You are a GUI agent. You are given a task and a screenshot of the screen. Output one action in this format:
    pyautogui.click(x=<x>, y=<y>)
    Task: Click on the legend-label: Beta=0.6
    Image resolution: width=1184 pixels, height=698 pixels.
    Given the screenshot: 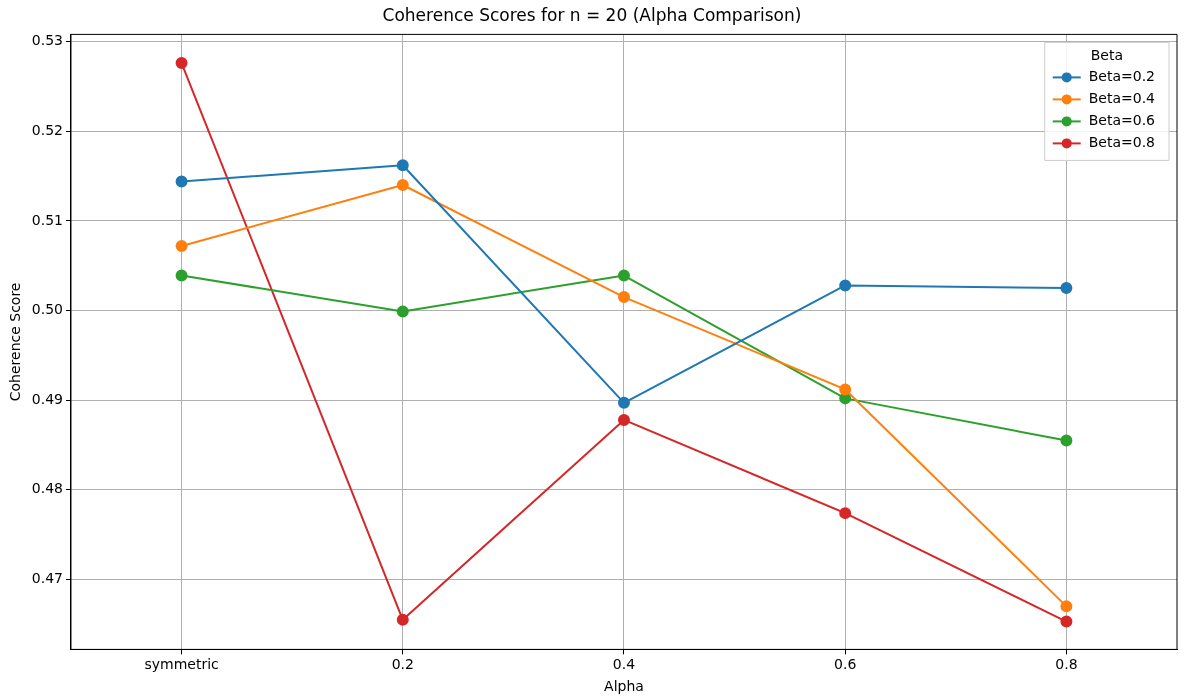 What is the action you would take?
    pyautogui.click(x=1122, y=120)
    